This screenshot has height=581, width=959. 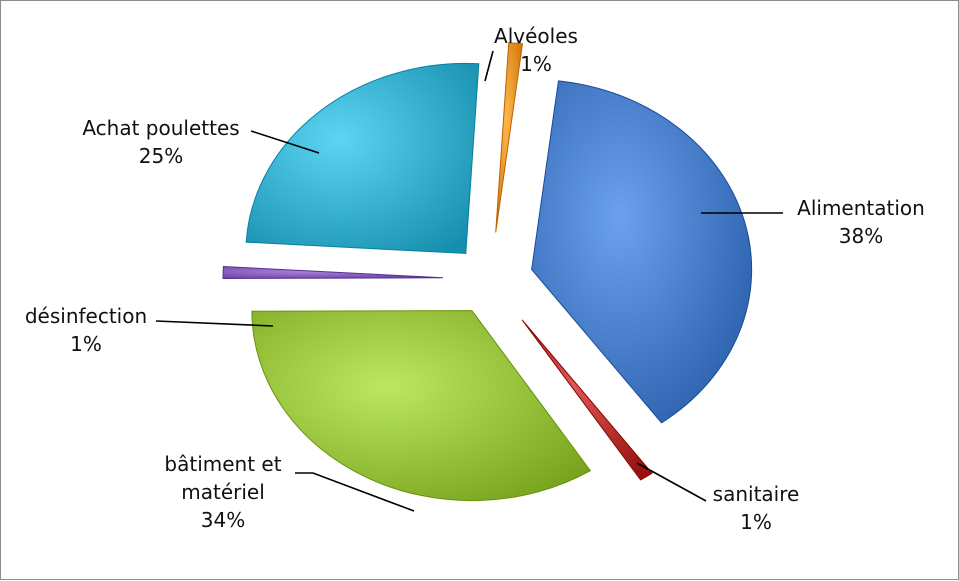 What do you see at coordinates (536, 50) in the screenshot?
I see `slice-label: Alvéoles 1%` at bounding box center [536, 50].